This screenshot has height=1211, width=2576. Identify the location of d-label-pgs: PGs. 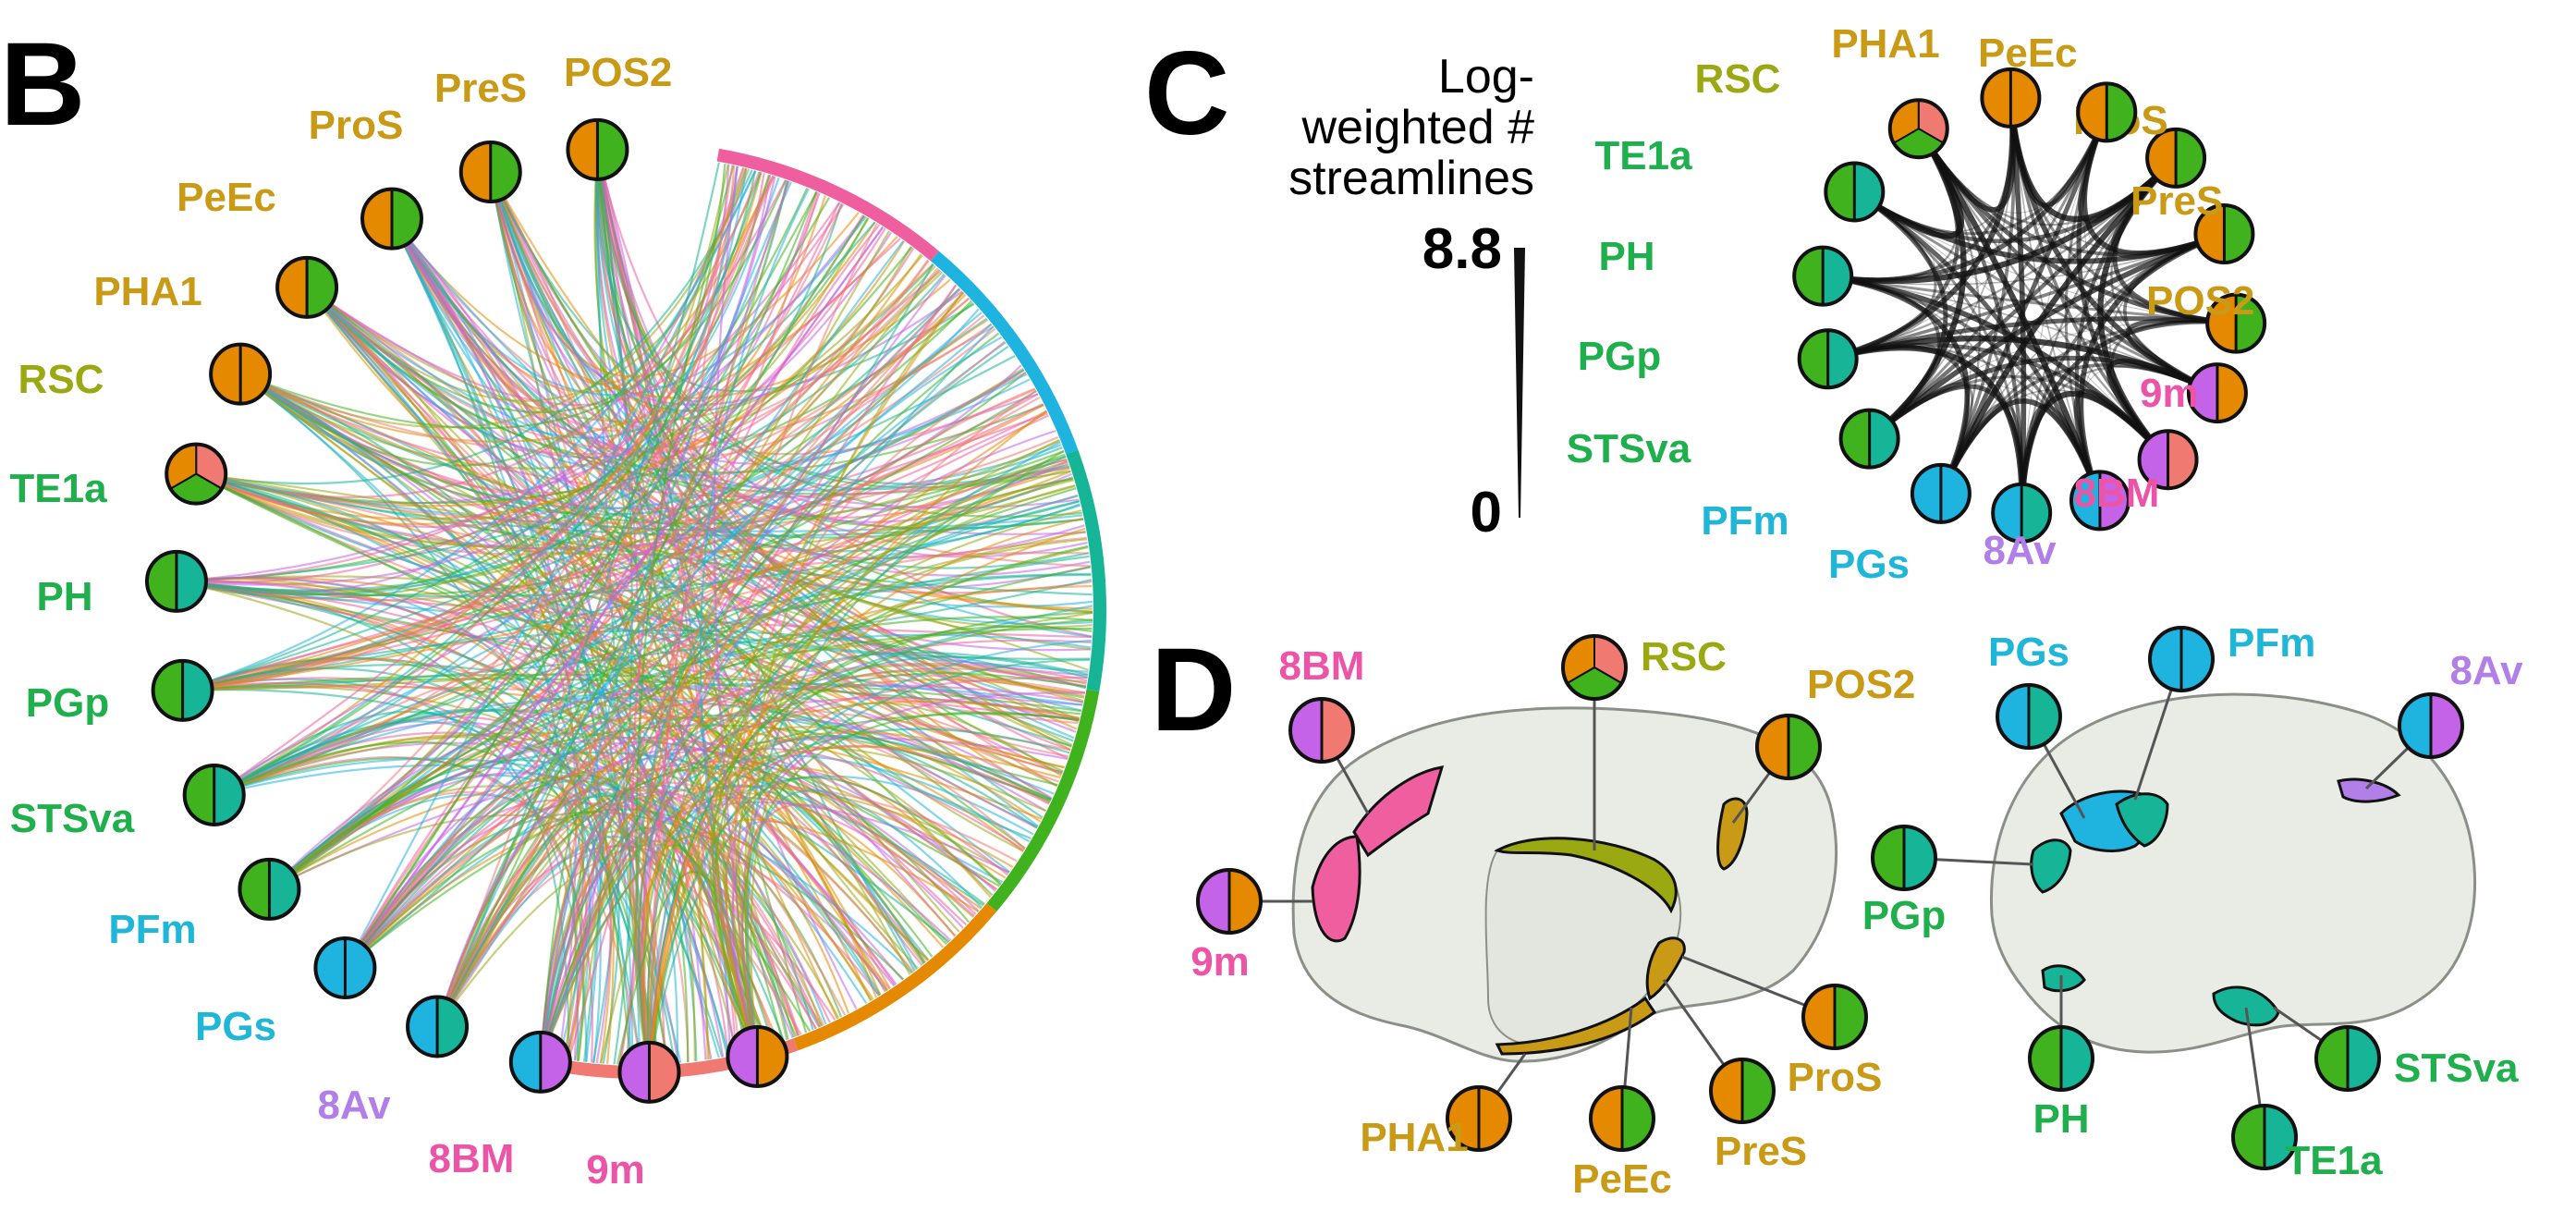
(2028, 652).